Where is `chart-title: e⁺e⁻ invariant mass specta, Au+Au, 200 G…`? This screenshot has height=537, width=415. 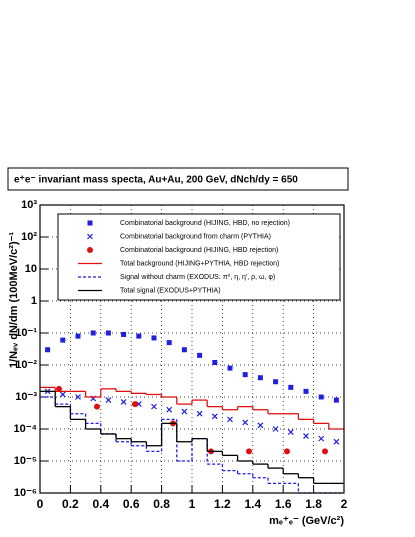
chart-title: e⁺e⁻ invariant mass specta, Au+Au, 200 G… is located at coordinates (156, 180).